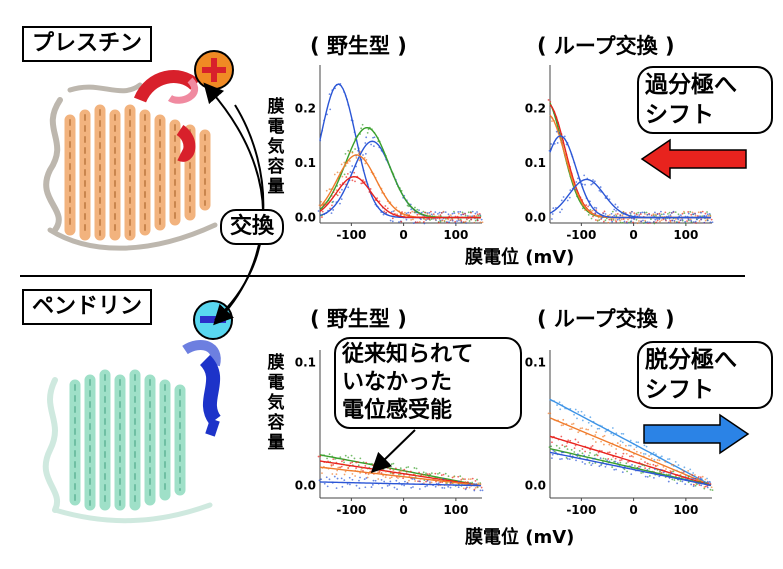 This screenshot has height=569, width=783. Describe the element at coordinates (679, 115) in the screenshot. I see `hyper-line-2: シフト` at that location.